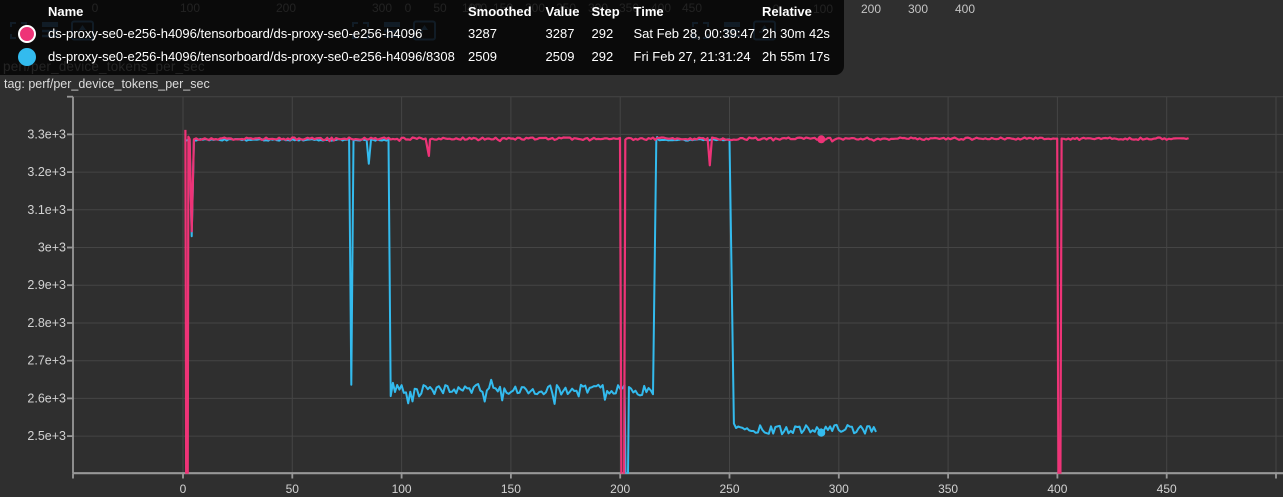 The image size is (1283, 497). What do you see at coordinates (620, 489) in the screenshot?
I see `svg-text: 200` at bounding box center [620, 489].